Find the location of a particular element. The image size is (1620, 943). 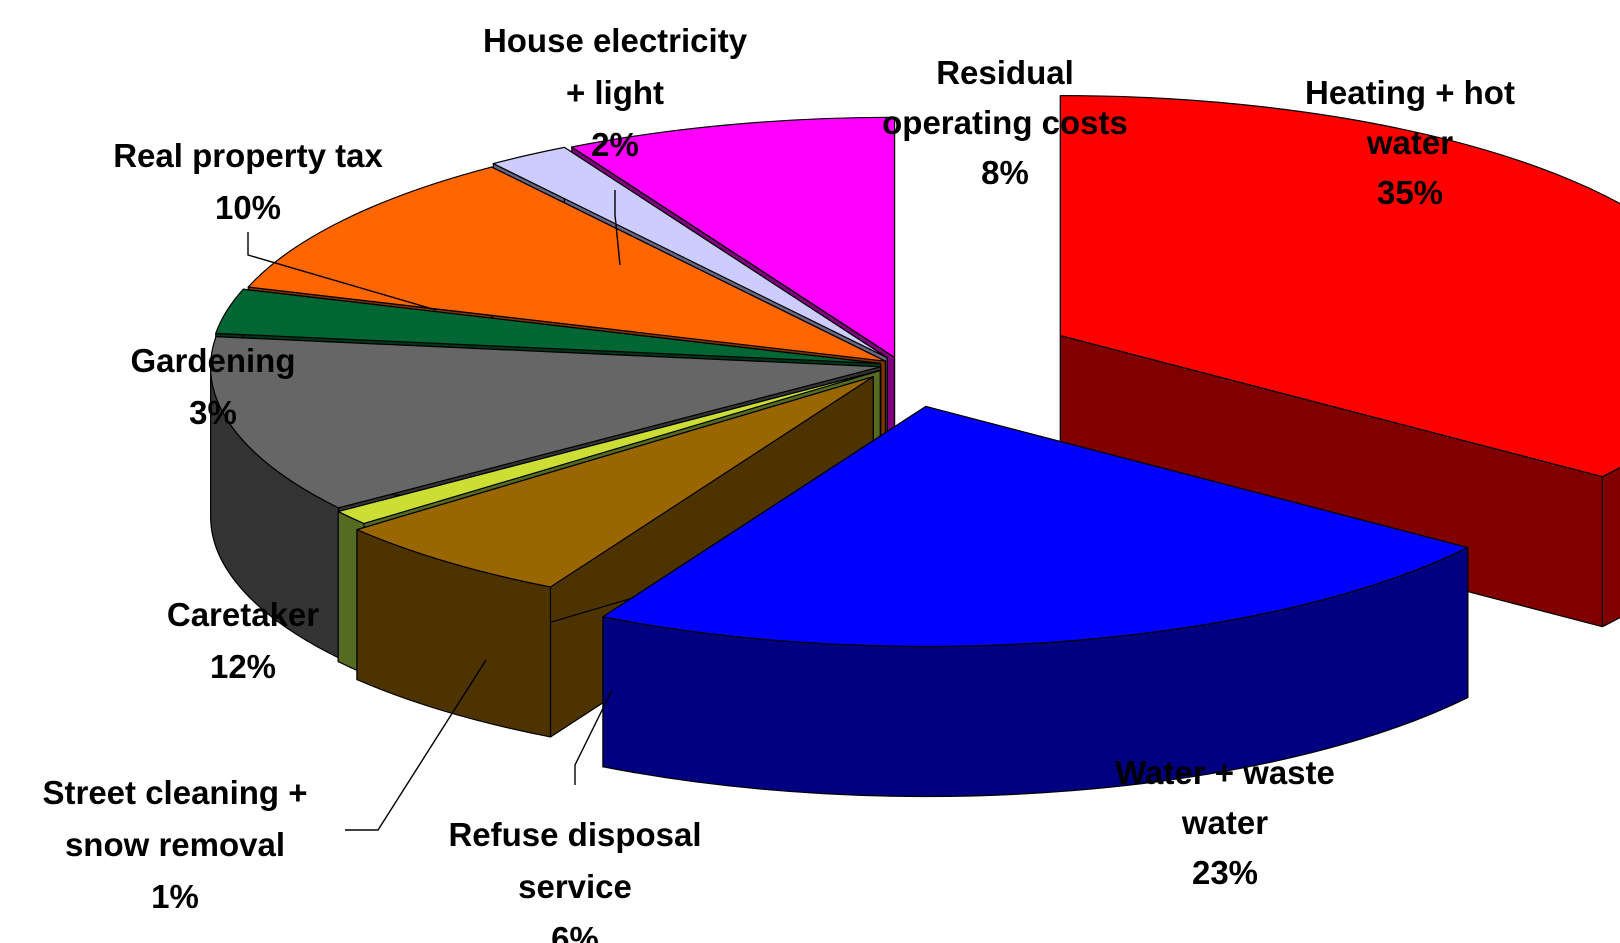

slice-label-line: service is located at coordinates (575, 886).